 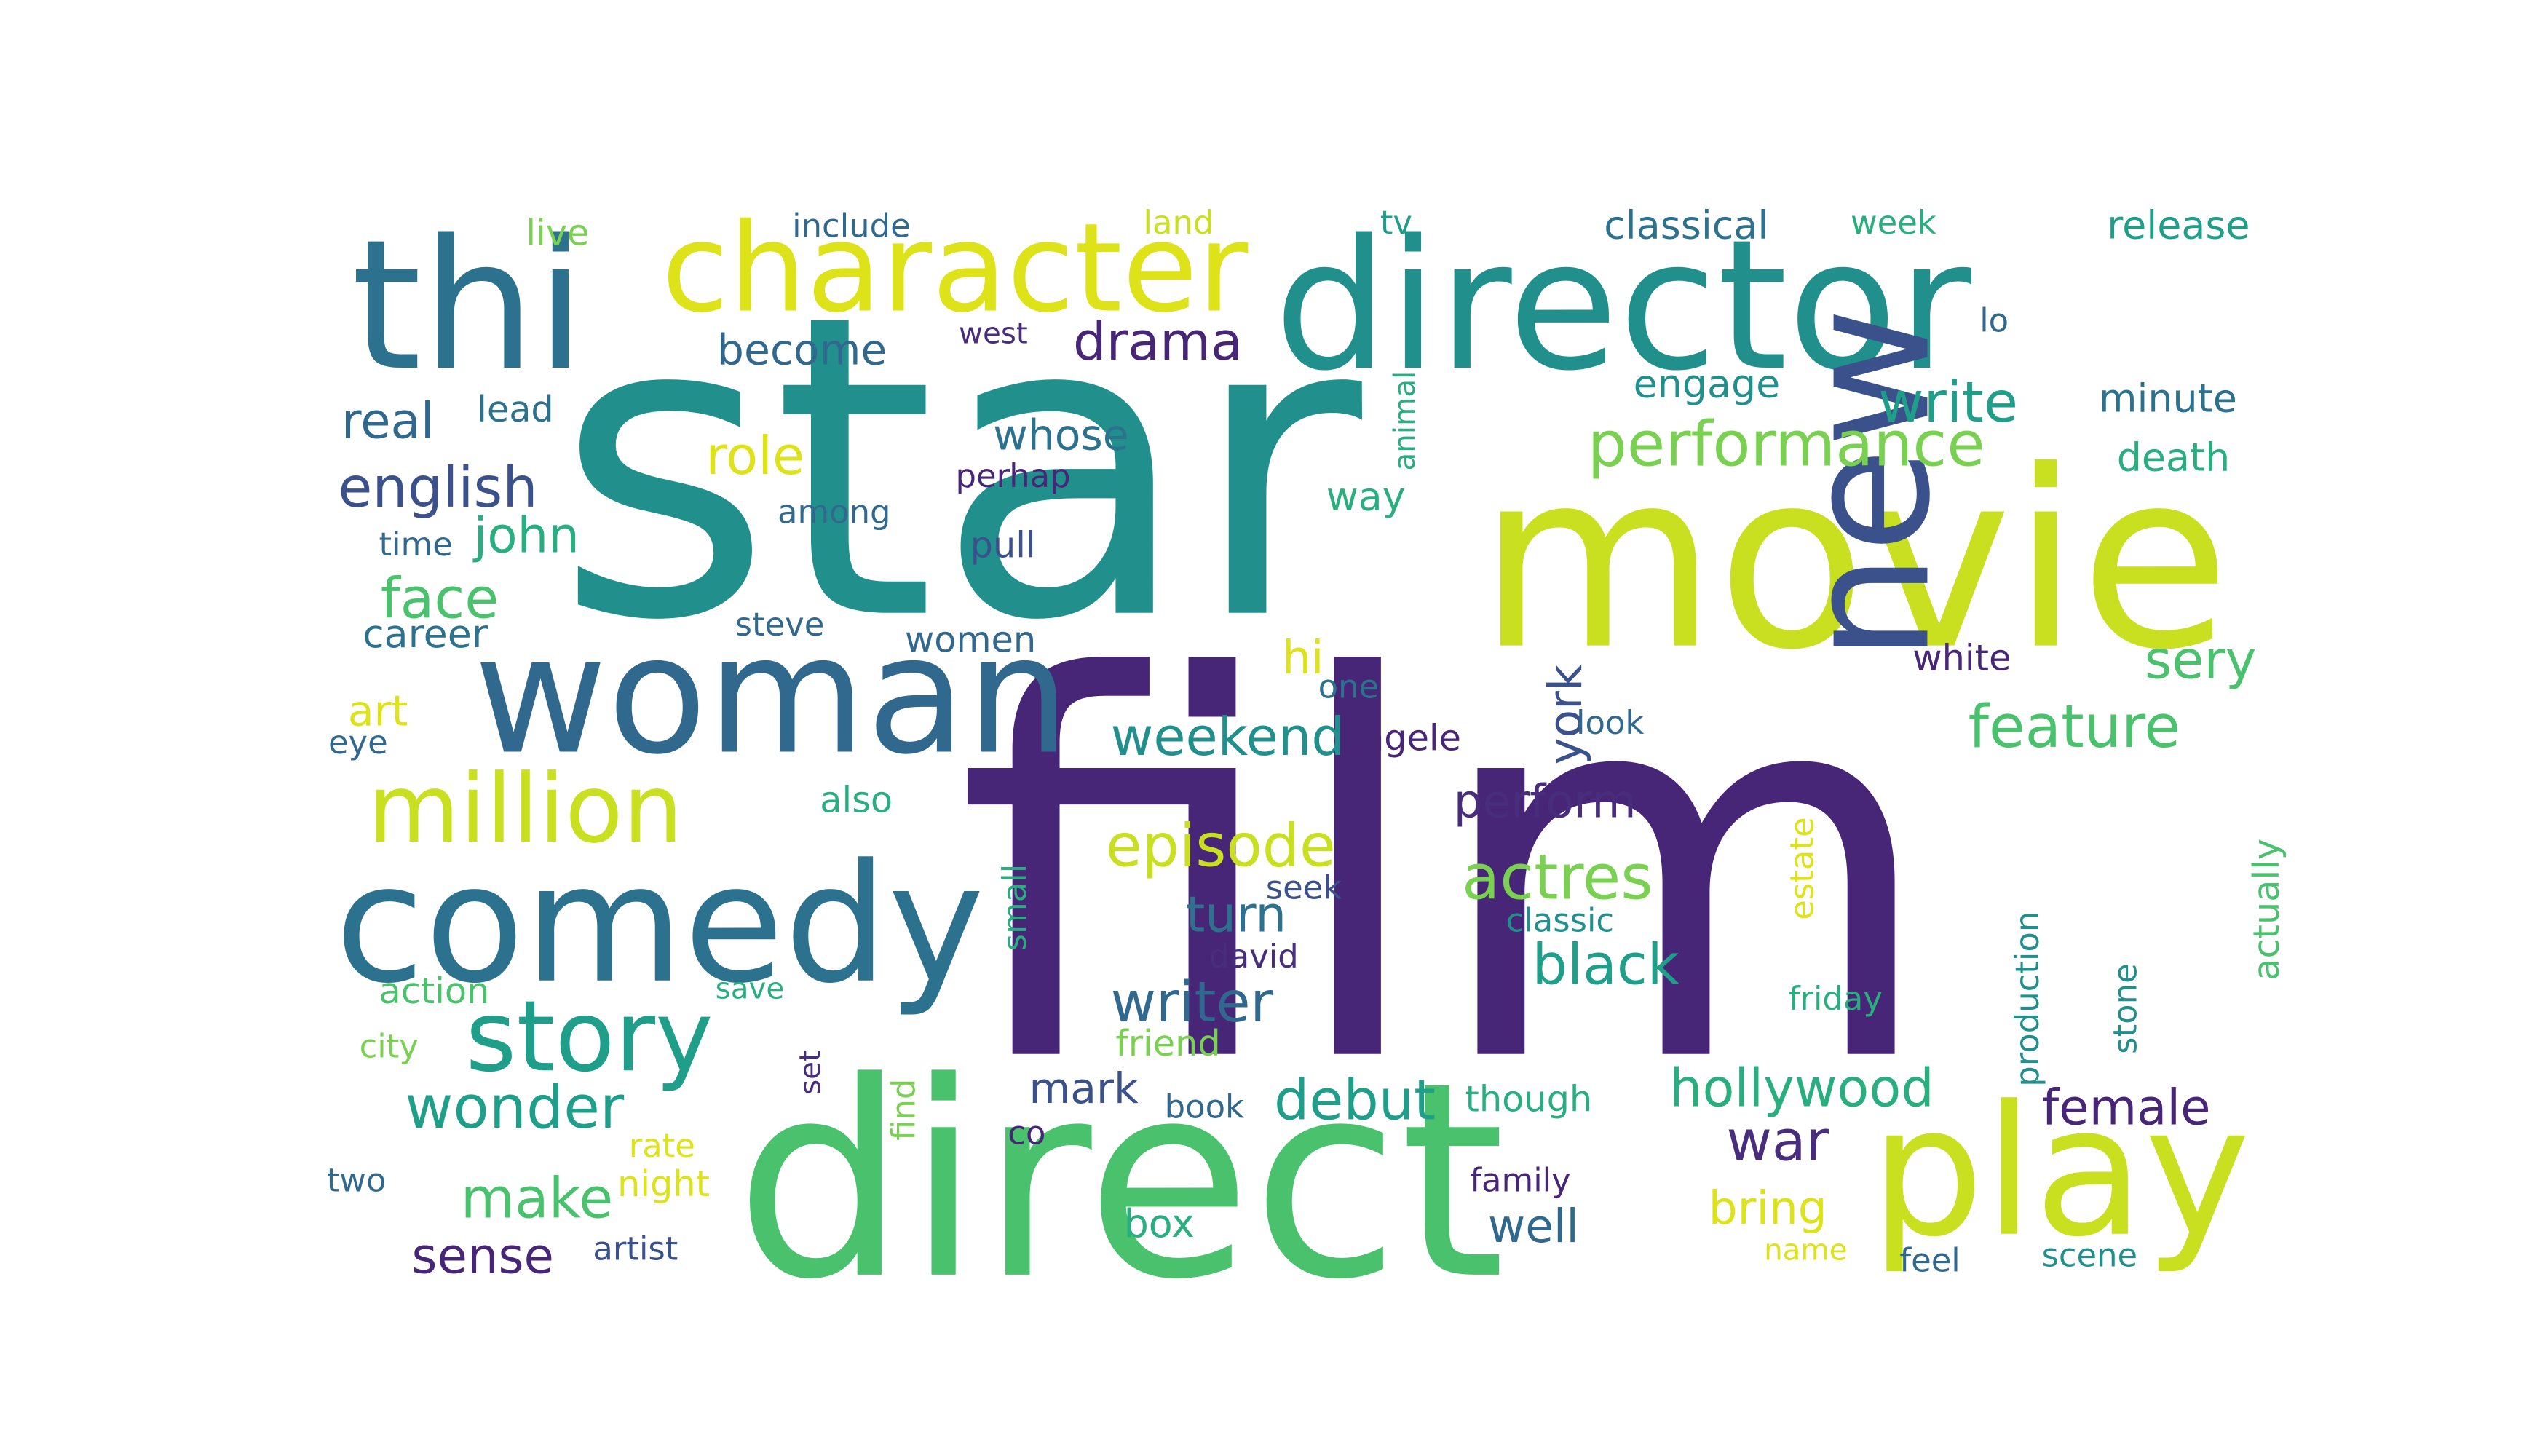 What do you see at coordinates (1120, 1182) in the screenshot?
I see `word-direct: direct` at bounding box center [1120, 1182].